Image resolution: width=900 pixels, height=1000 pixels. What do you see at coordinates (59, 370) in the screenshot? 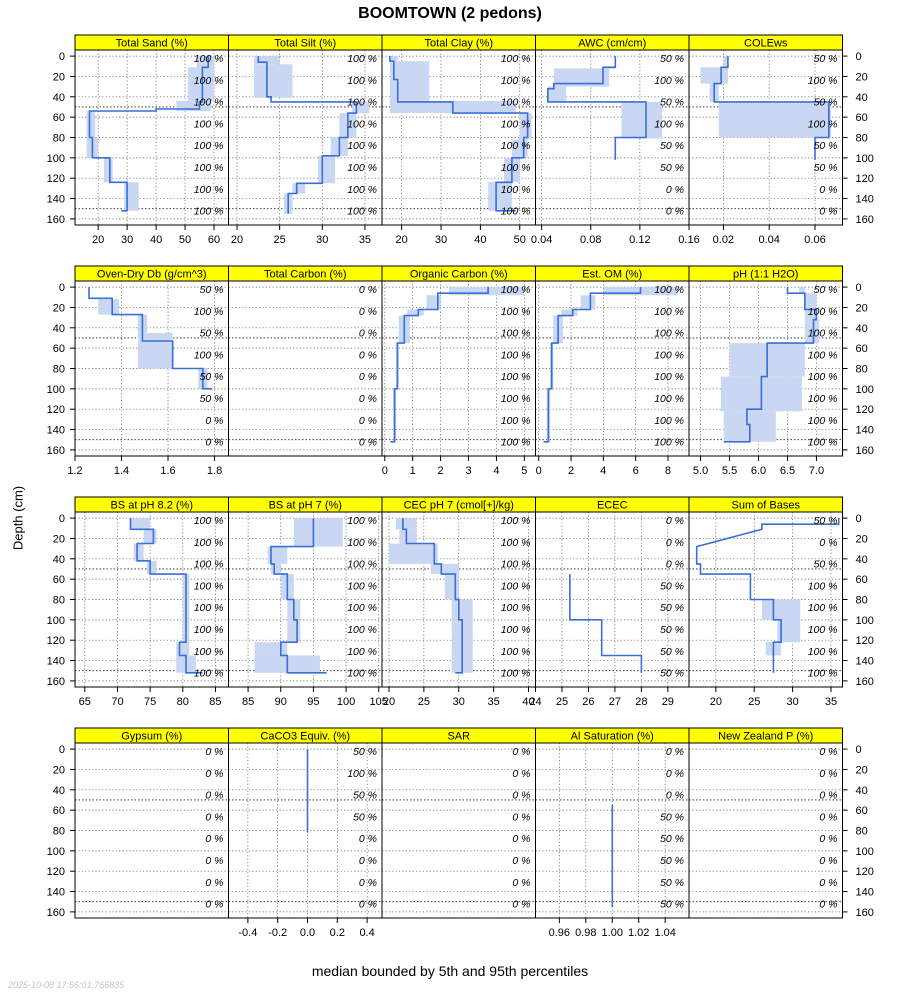
I see `y-tick-label: 80` at bounding box center [59, 370].